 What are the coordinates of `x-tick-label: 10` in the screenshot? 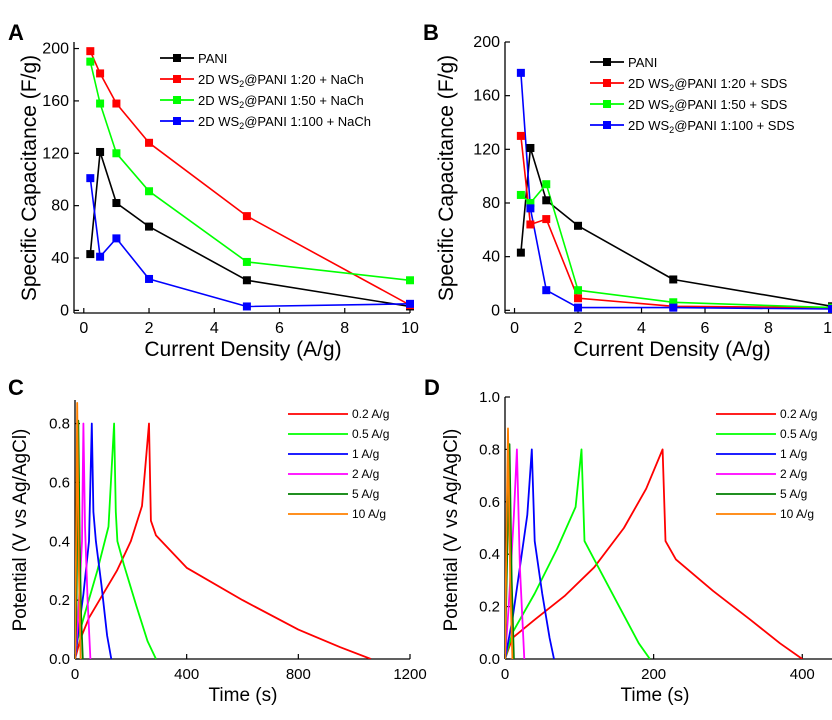 It's located at (827, 328).